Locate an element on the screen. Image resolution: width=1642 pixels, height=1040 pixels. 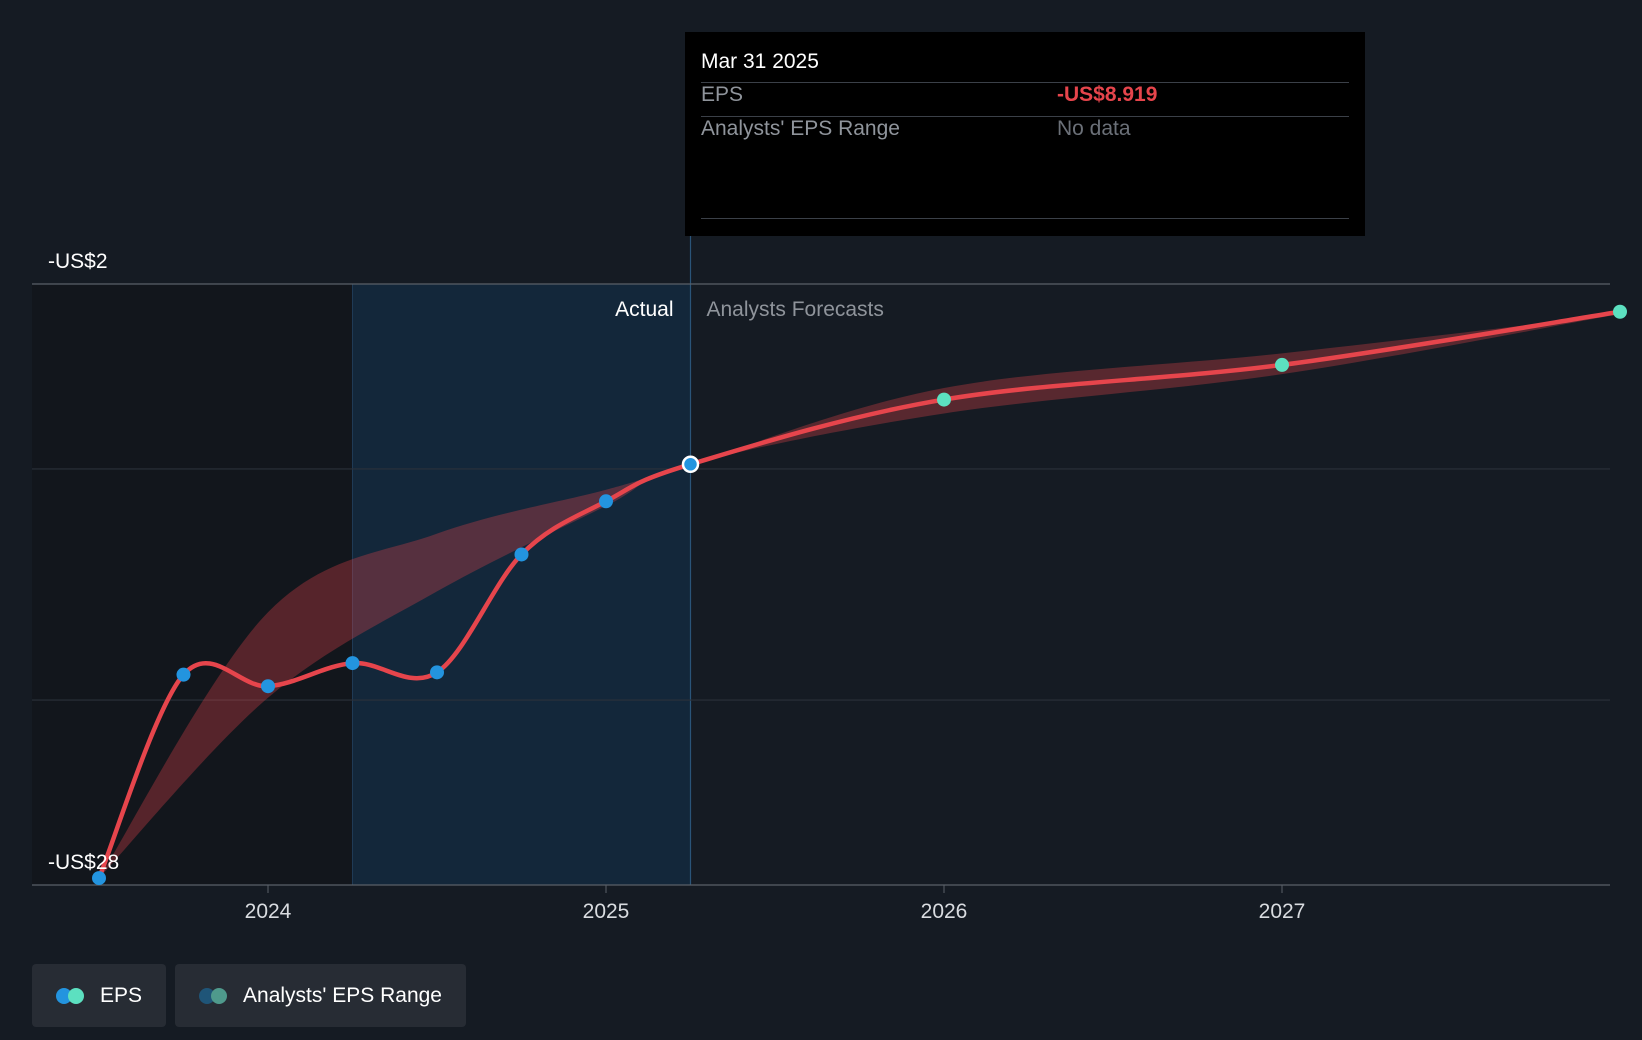
tooltip-date: Mar 31 2025 is located at coordinates (760, 61).